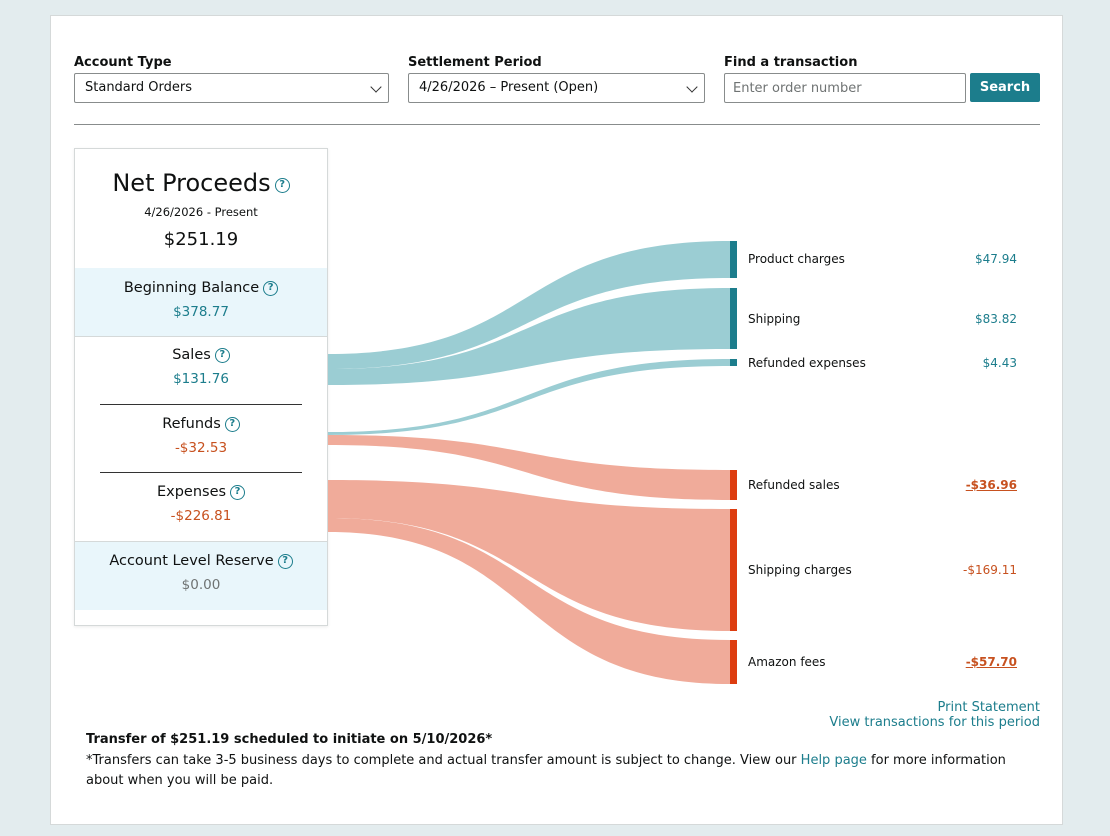  What do you see at coordinates (191, 492) in the screenshot?
I see `expenses-label: Expenses` at bounding box center [191, 492].